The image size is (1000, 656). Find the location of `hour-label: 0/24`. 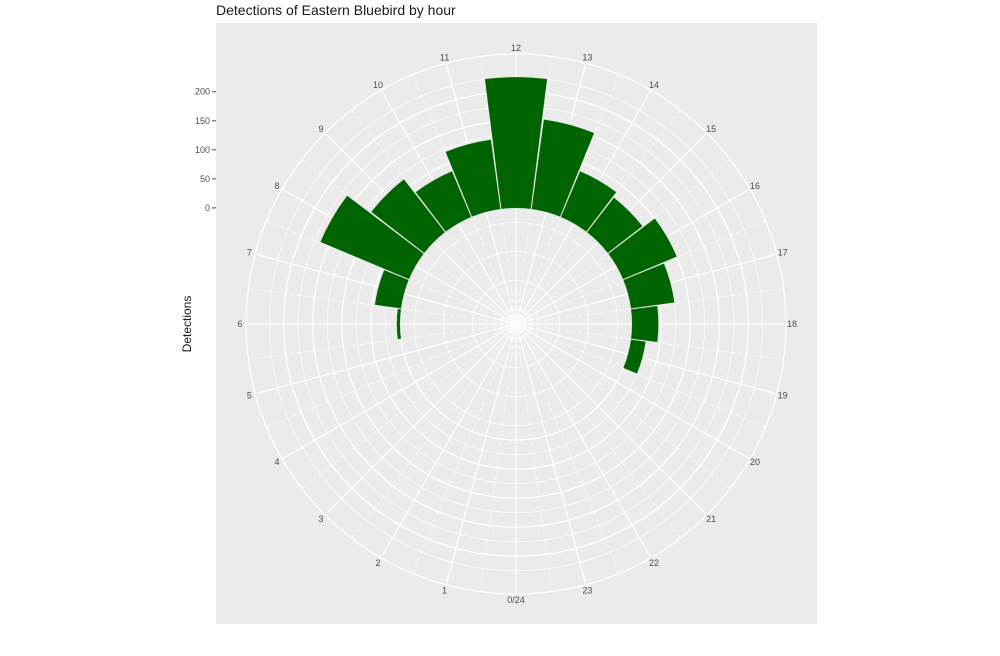

hour-label: 0/24 is located at coordinates (516, 600).